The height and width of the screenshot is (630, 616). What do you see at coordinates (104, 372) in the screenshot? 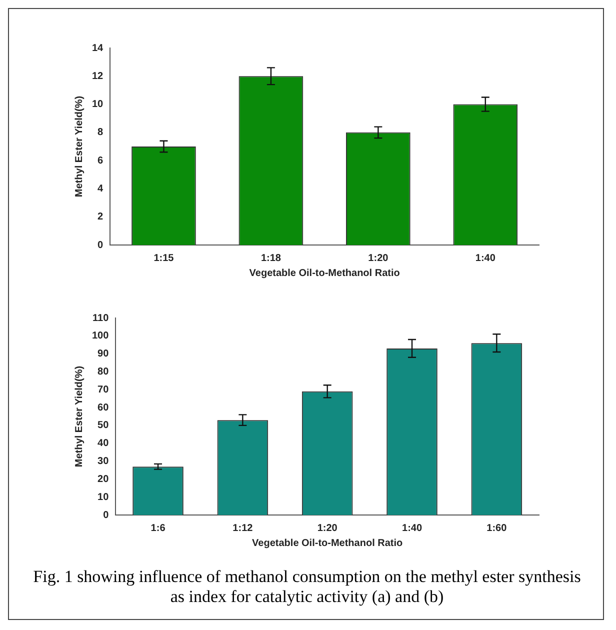
I see `y-tick-label: 80` at bounding box center [104, 372].